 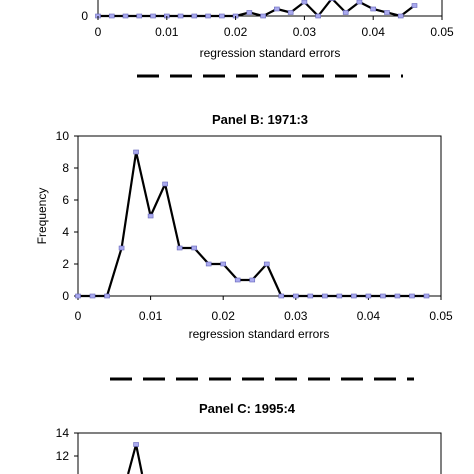 I want to click on panel-c-series, so click(x=135, y=458).